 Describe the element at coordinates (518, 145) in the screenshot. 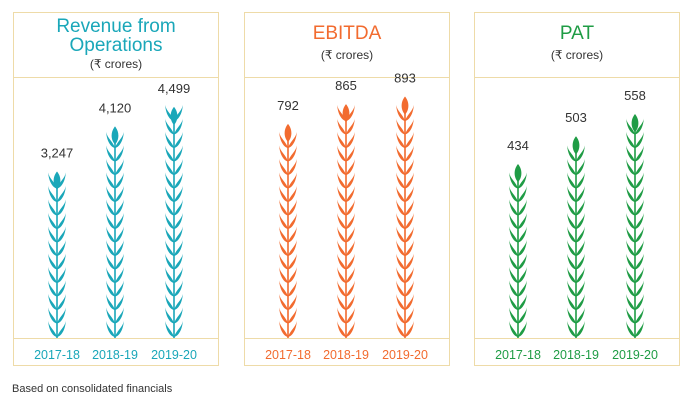

I see `data-label-2017-18: 434` at that location.